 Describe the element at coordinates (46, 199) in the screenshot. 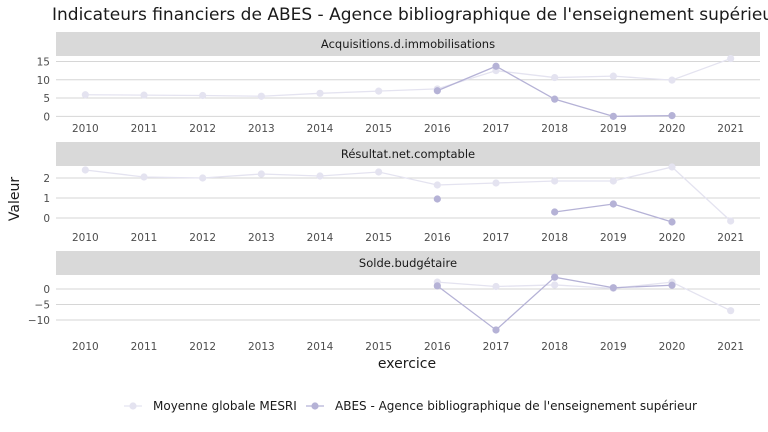

I see `y-tick-label: 1` at that location.